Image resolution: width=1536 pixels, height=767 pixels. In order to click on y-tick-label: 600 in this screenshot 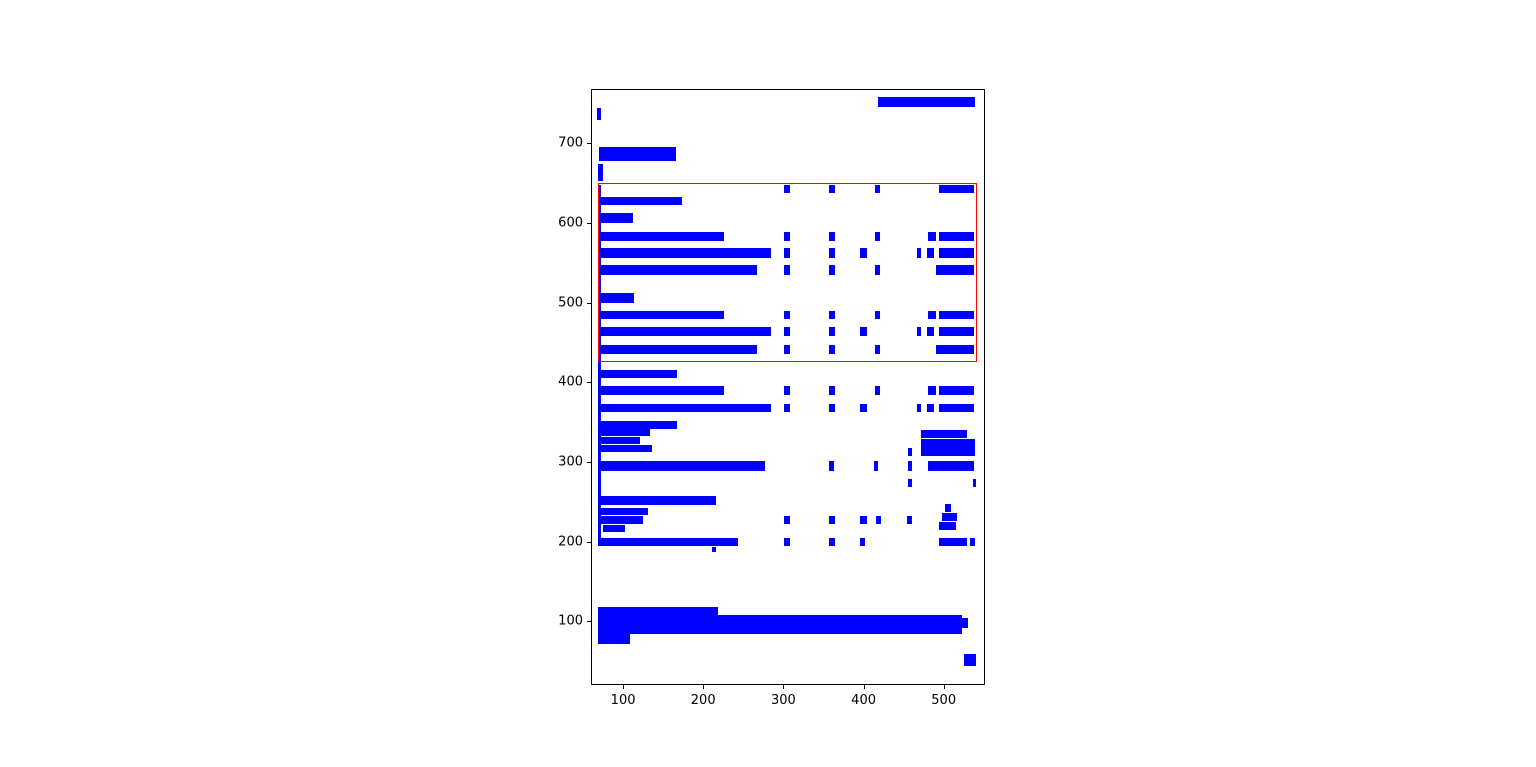, I will do `click(570, 223)`.